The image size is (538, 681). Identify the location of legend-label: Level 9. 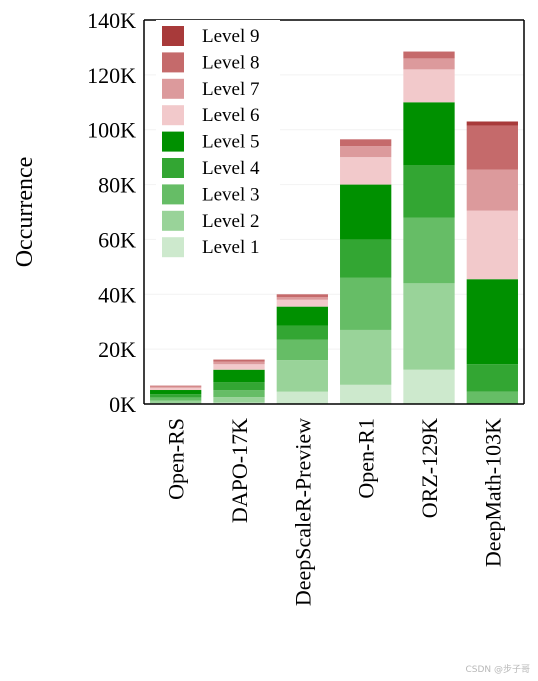
(231, 36).